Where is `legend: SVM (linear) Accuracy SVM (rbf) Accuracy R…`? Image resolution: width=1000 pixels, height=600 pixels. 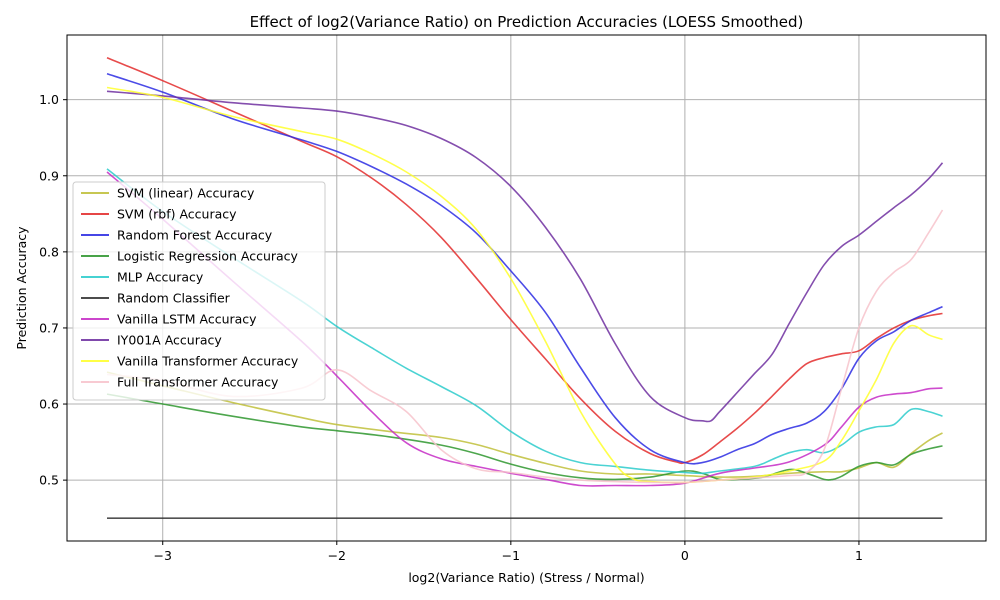
legend: SVM (linear) Accuracy SVM (rbf) Accuracy R… is located at coordinates (199, 291).